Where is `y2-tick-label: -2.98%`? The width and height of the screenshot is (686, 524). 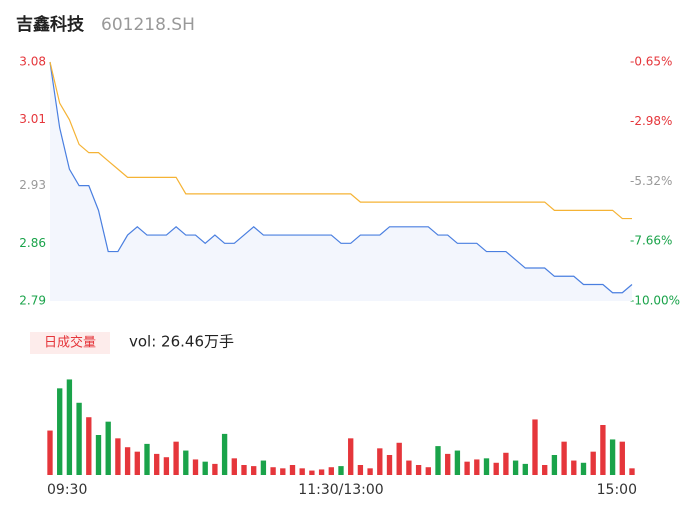 y2-tick-label: -2.98% is located at coordinates (651, 121).